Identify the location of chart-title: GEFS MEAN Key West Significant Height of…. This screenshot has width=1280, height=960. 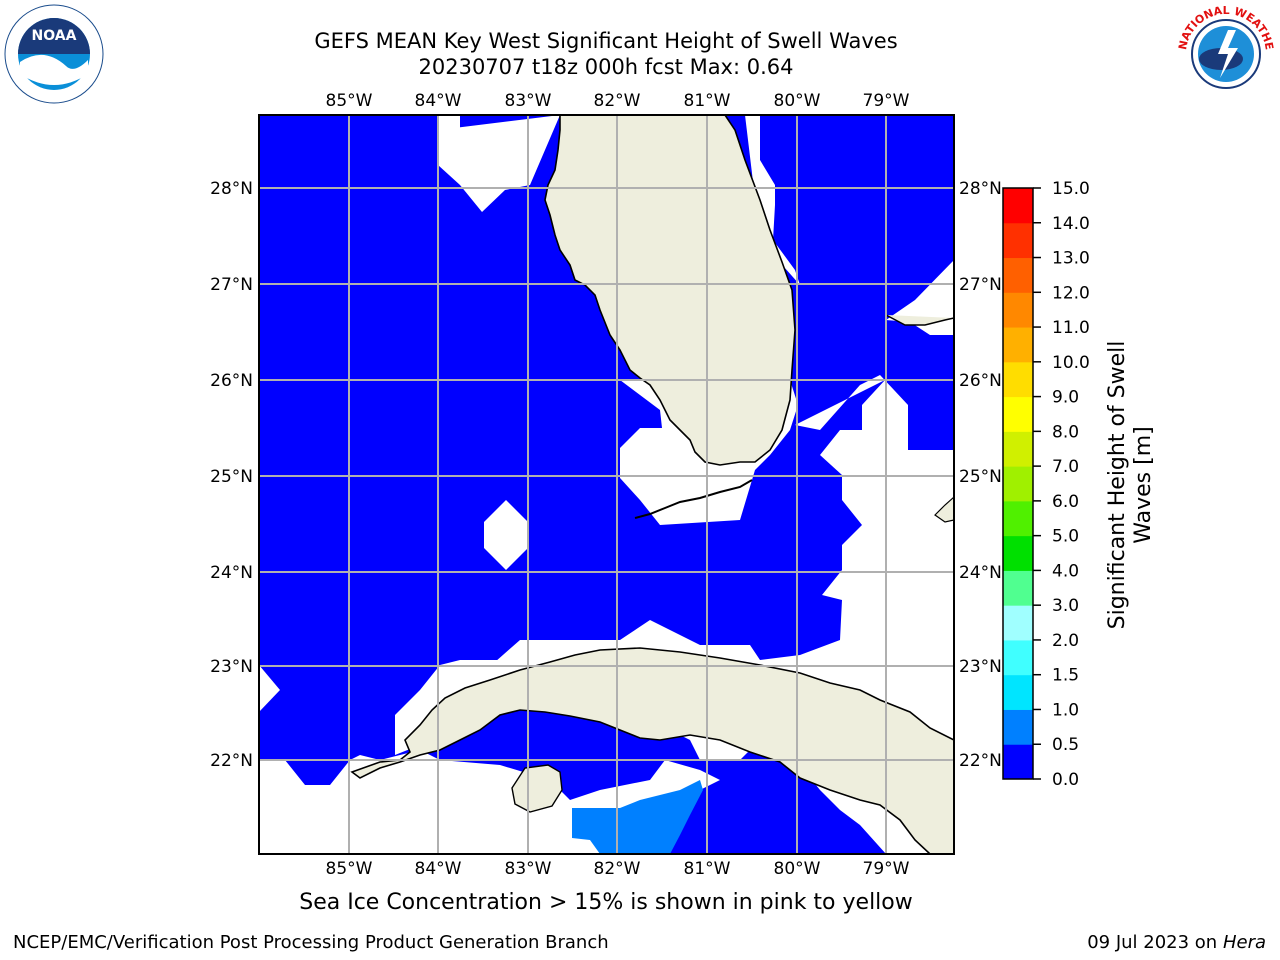
(606, 41).